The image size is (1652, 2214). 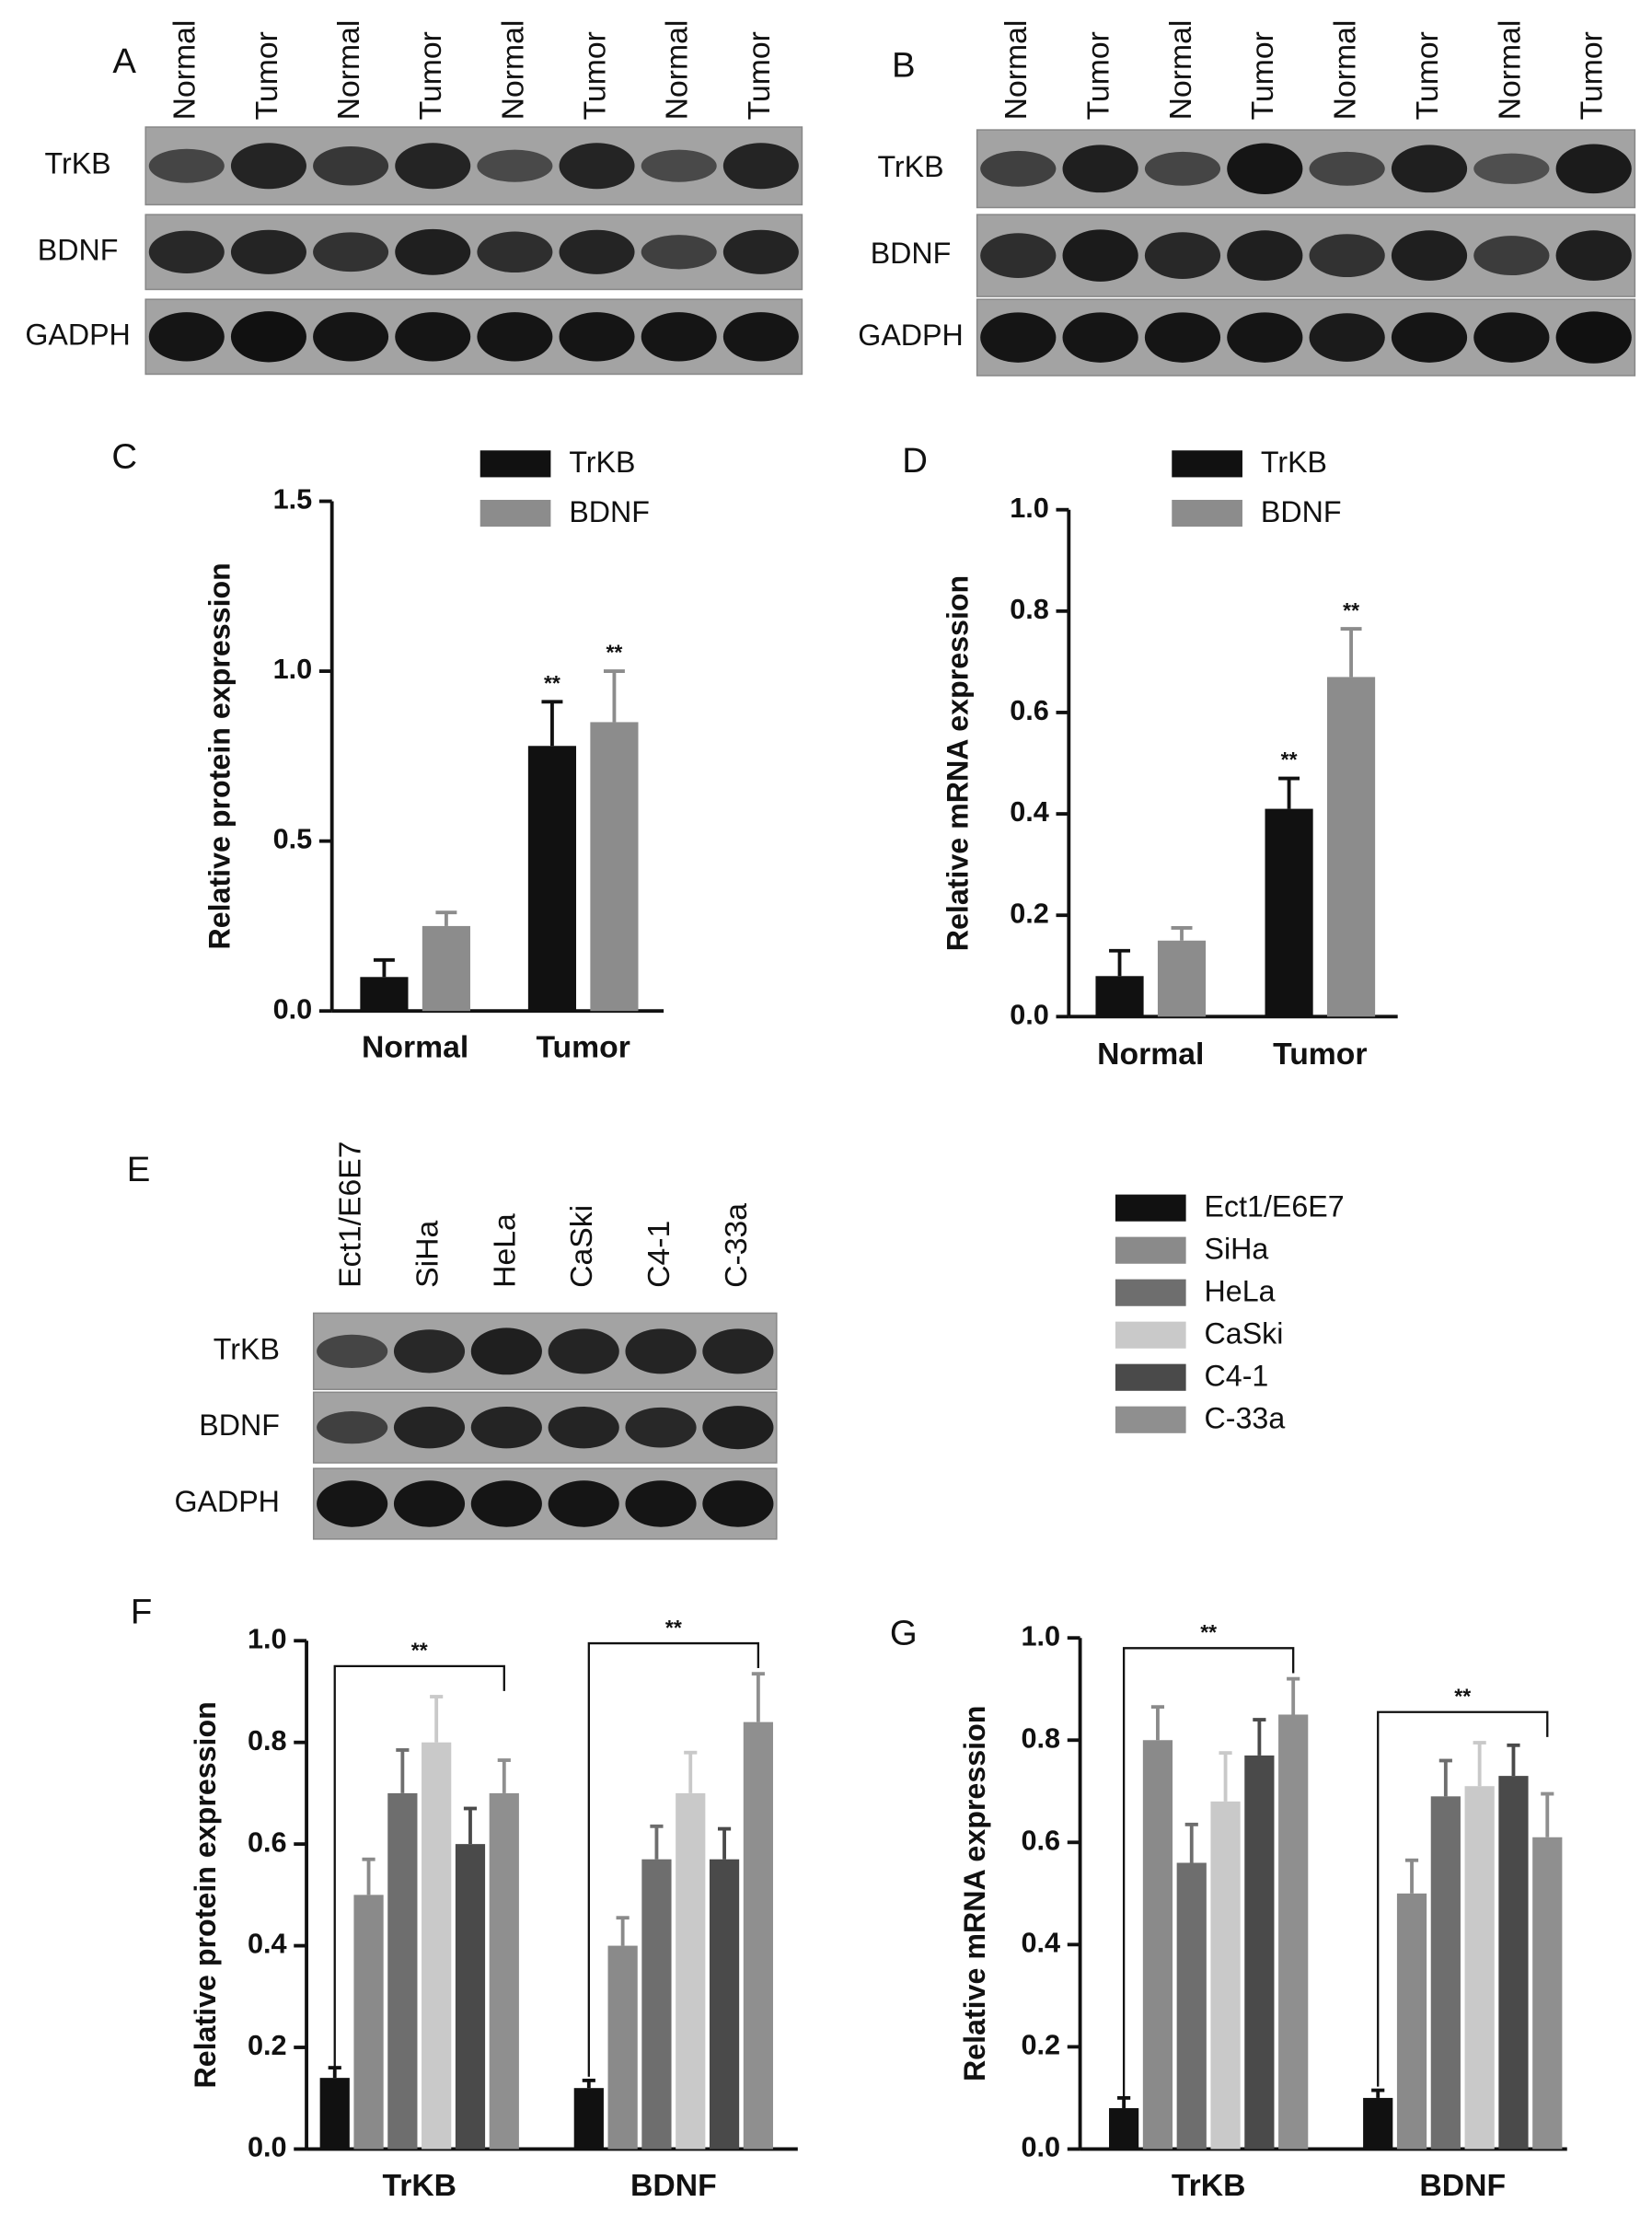 What do you see at coordinates (1150, 1054) in the screenshot?
I see `x-tick-label: Normal` at bounding box center [1150, 1054].